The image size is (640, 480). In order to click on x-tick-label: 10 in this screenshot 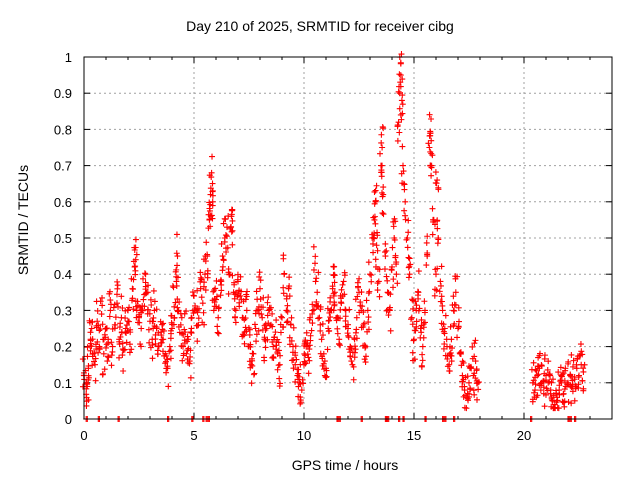, I will do `click(304, 435)`.